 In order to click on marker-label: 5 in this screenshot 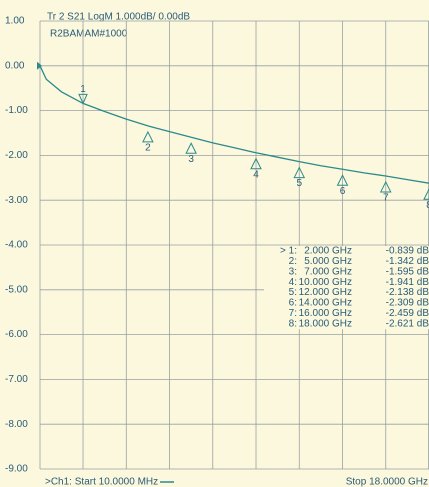, I will do `click(299, 183)`.